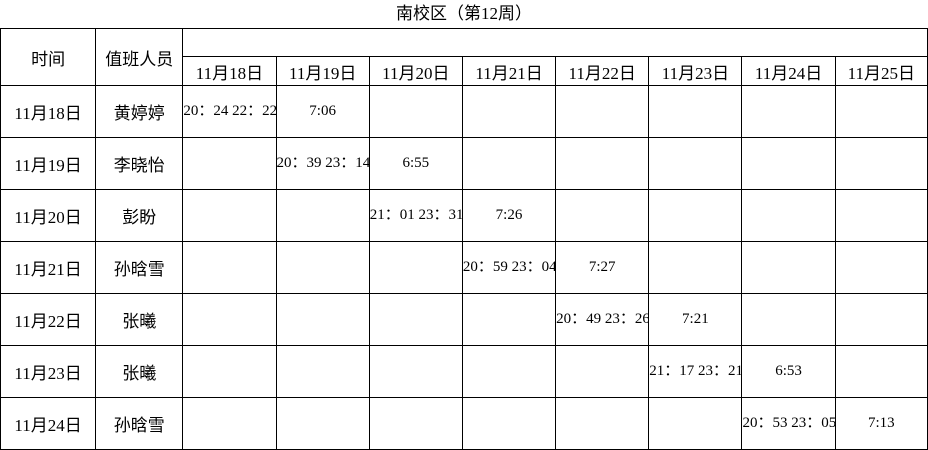  I want to click on table-row: 11月21日 孙晗雪 20：59 23：04 7:27, so click(464, 267).